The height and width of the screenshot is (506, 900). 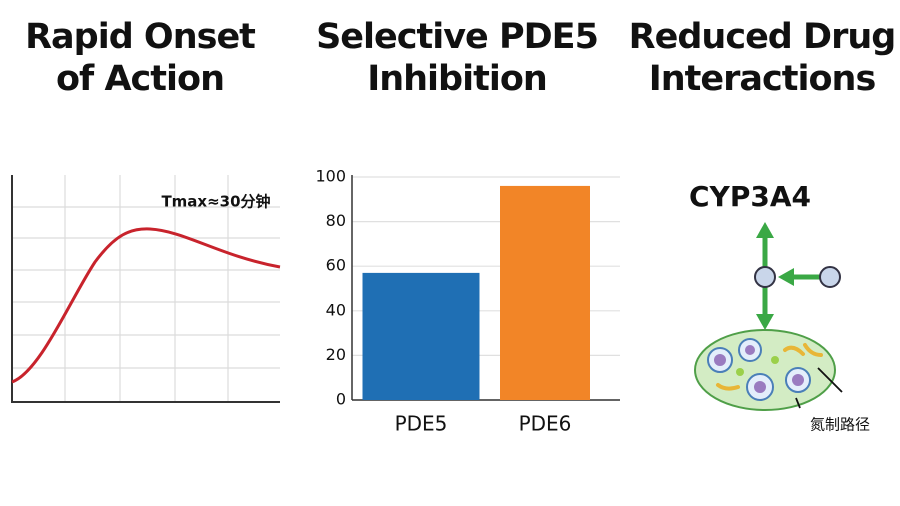 What do you see at coordinates (341, 399) in the screenshot?
I see `y-tick-label: 0` at bounding box center [341, 399].